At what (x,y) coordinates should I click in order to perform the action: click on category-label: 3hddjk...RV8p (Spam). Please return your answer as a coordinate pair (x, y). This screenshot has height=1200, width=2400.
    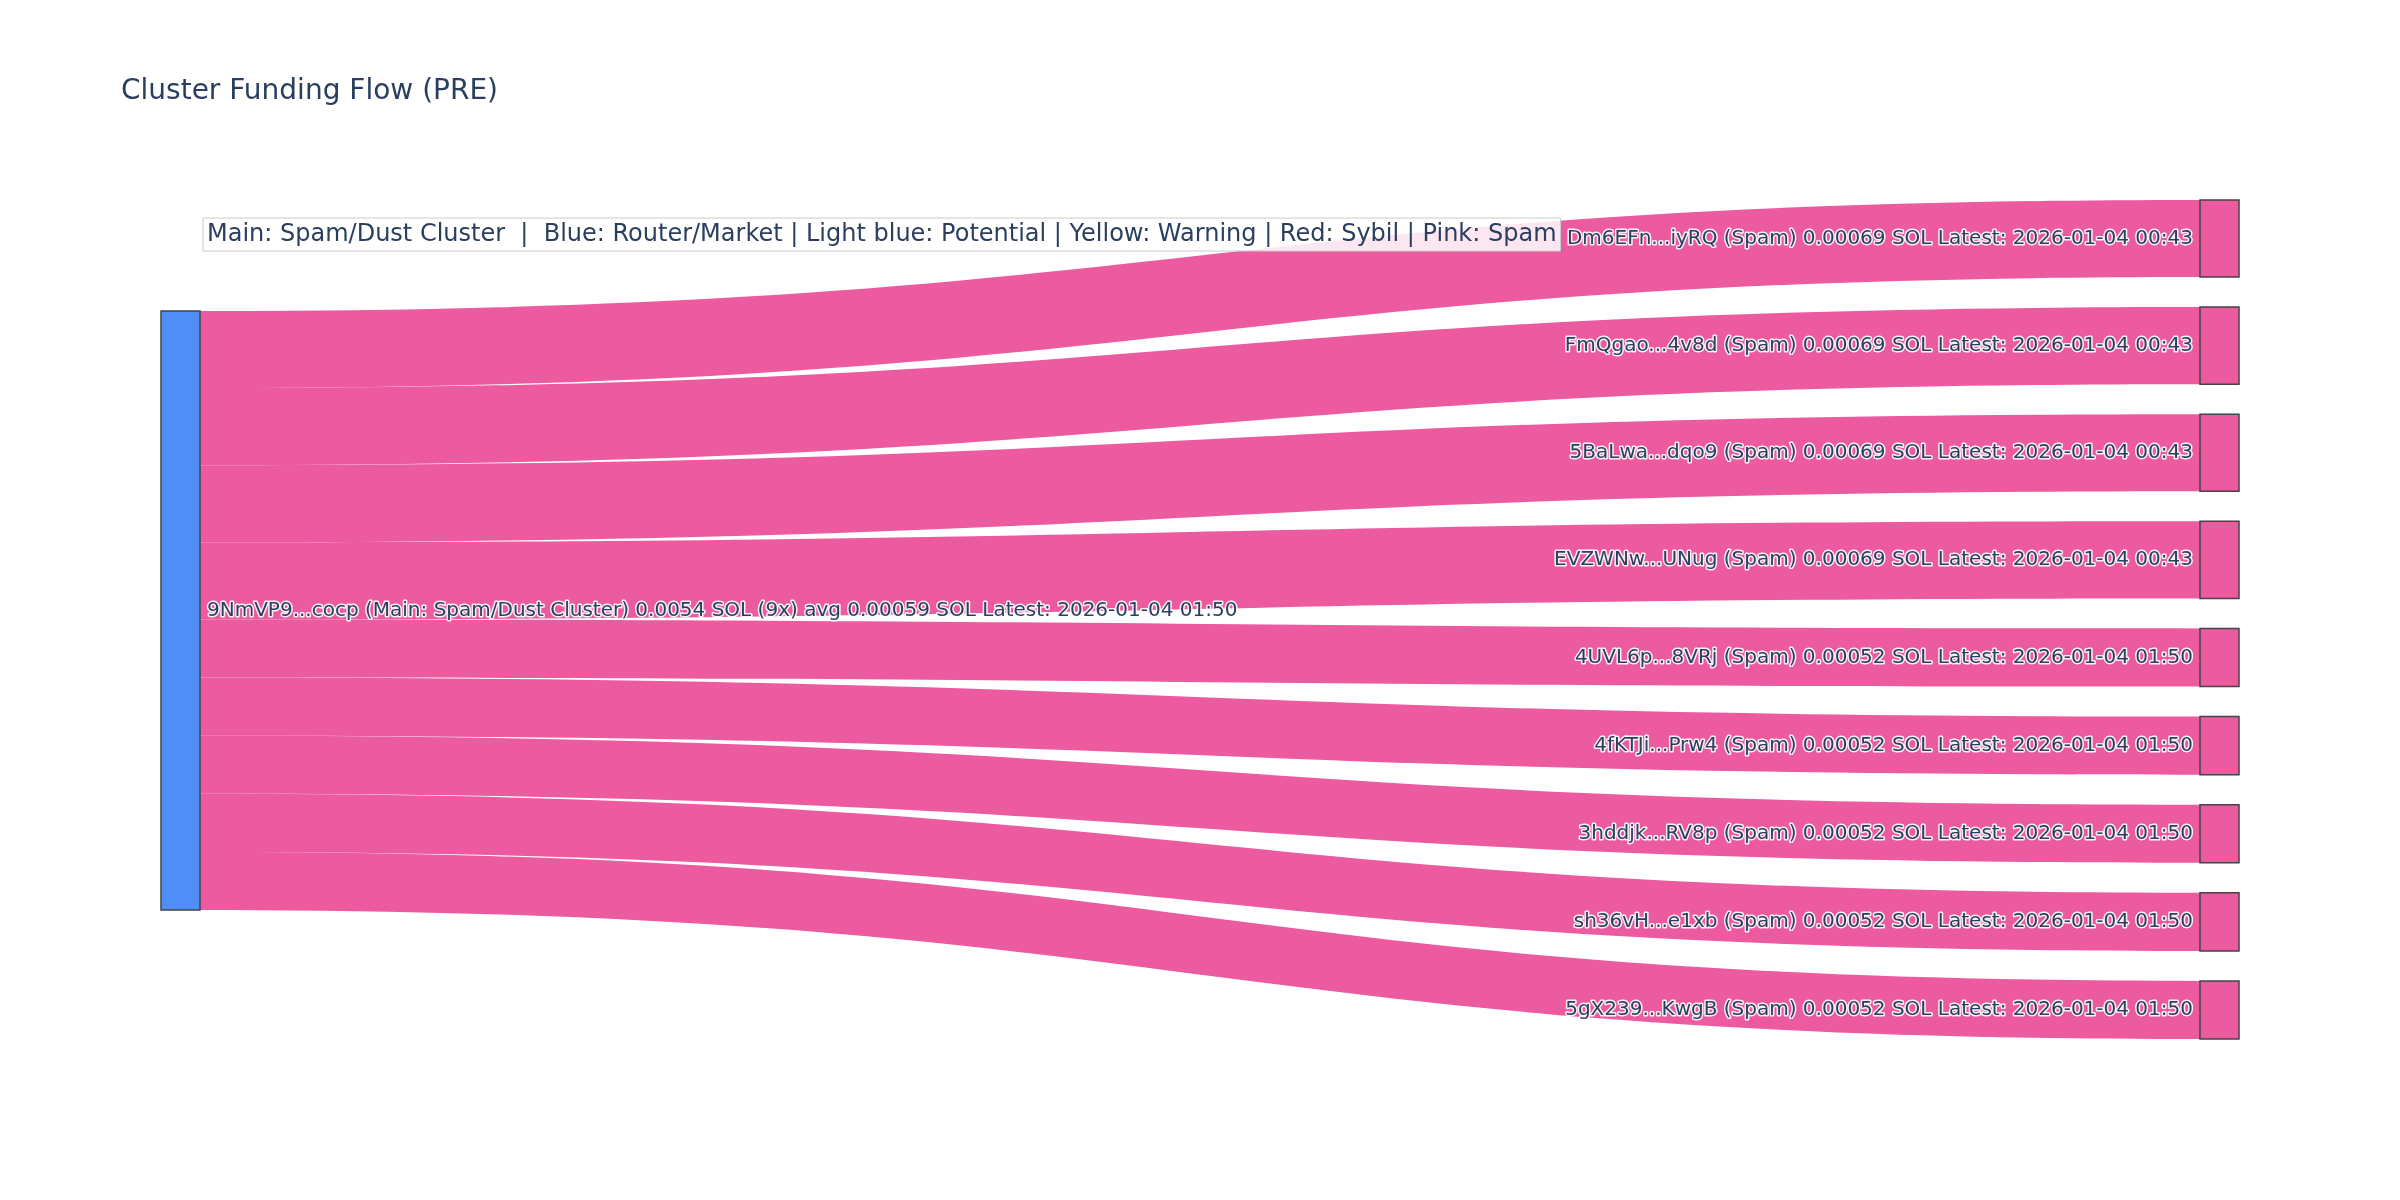
    Looking at the image, I should click on (1687, 831).